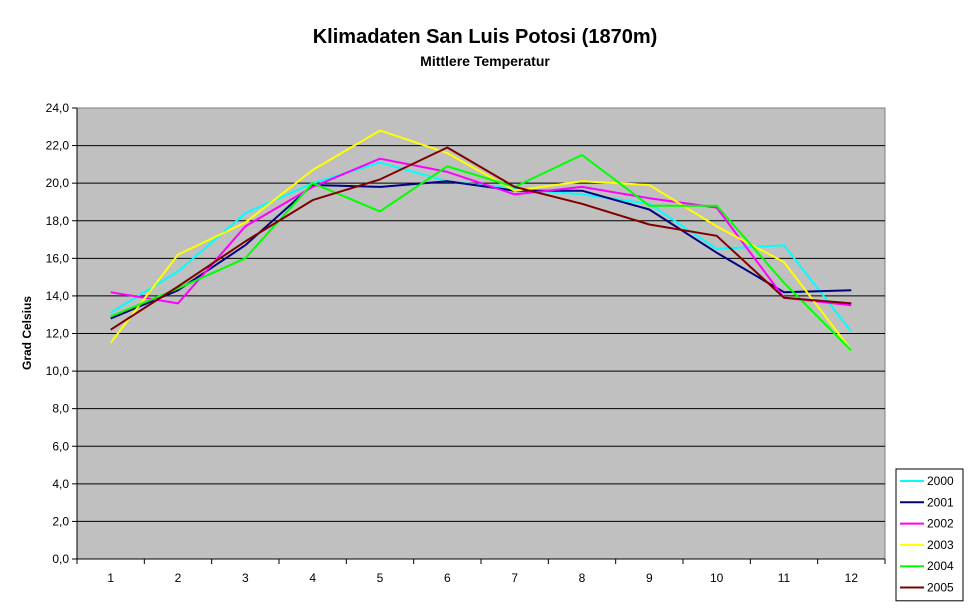  I want to click on legend: 2000 2001 2002 2003 2004 2005, so click(929, 535).